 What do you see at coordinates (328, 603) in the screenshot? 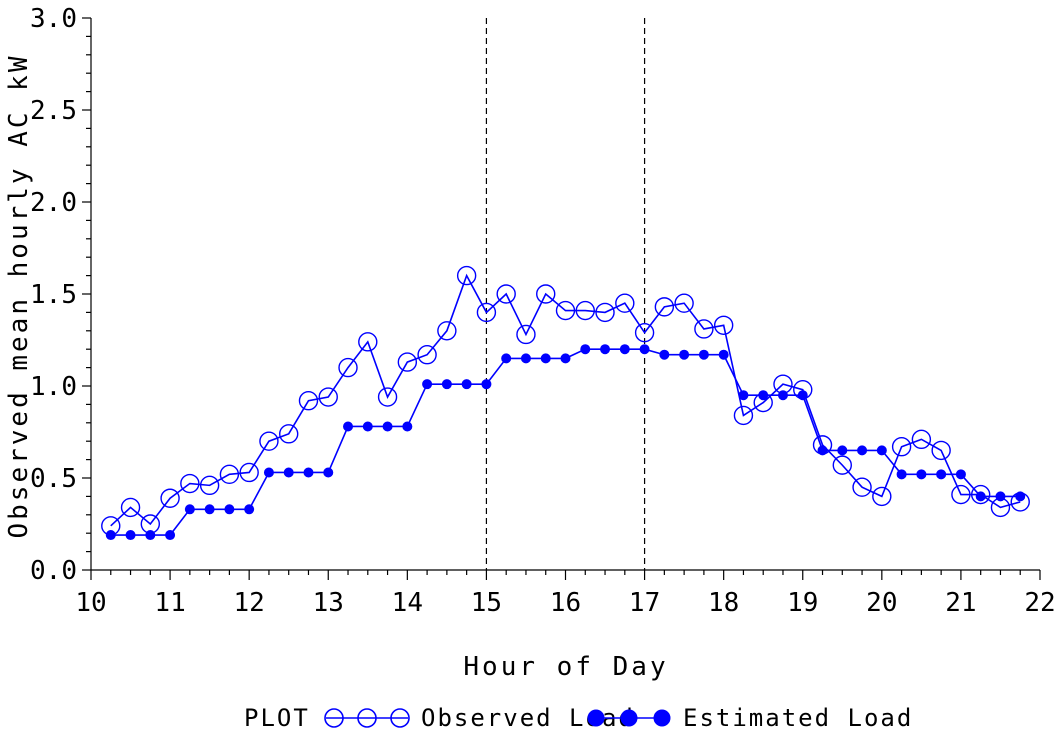
I see `x-tick-label: 13` at bounding box center [328, 603].